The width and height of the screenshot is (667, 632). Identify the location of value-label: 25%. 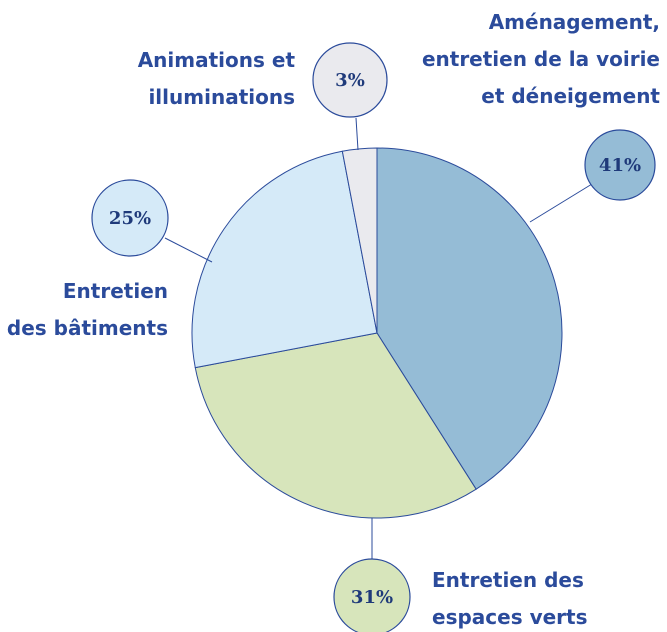
(130, 218).